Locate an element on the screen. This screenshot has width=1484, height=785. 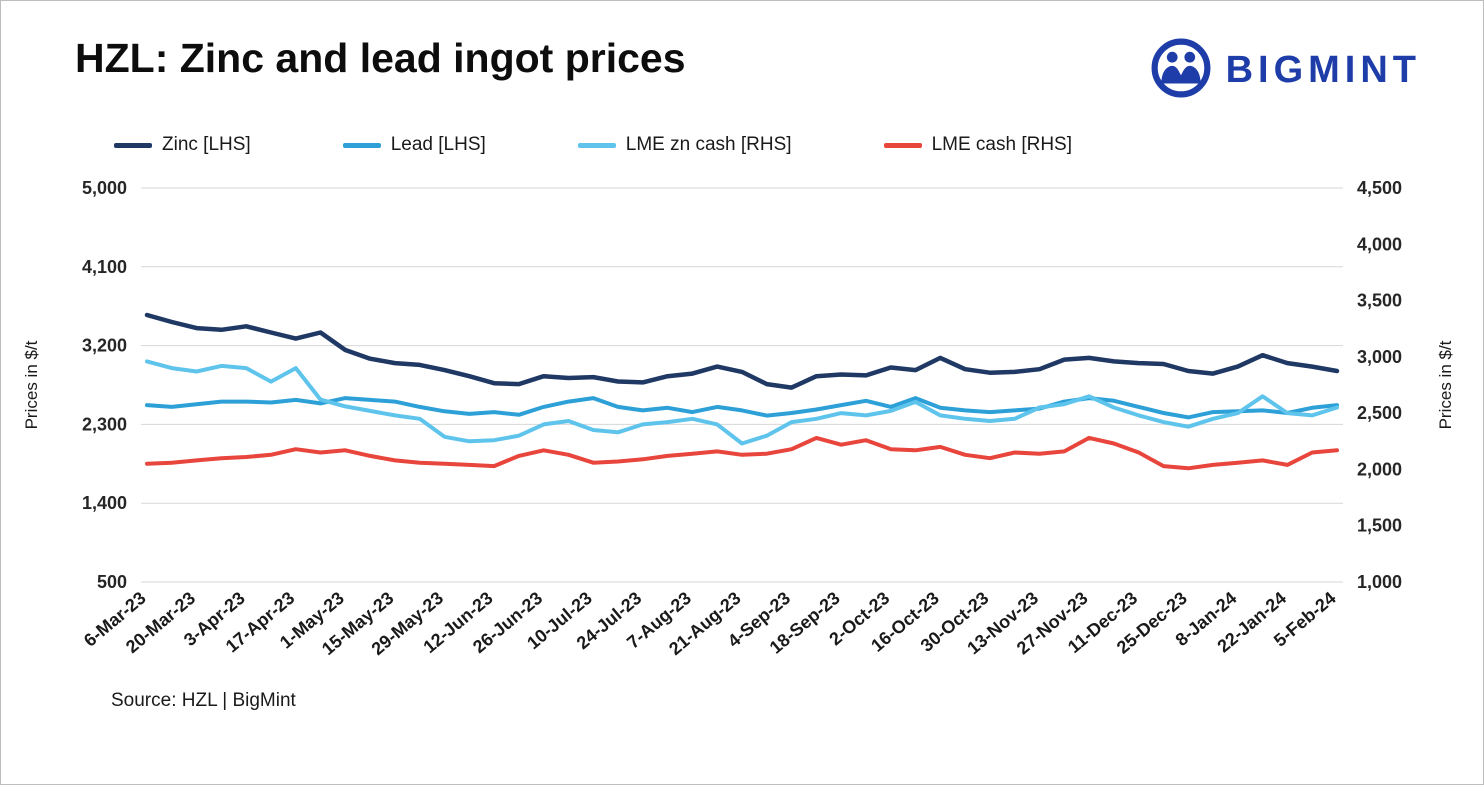
bigmint-logo: BIGMINT is located at coordinates (1285, 70).